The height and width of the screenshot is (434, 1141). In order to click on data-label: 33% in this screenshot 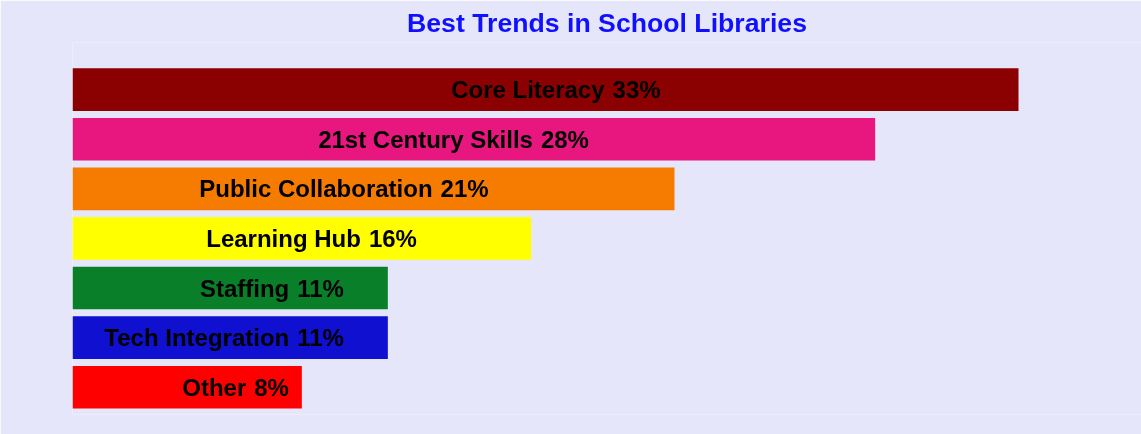, I will do `click(636, 90)`.